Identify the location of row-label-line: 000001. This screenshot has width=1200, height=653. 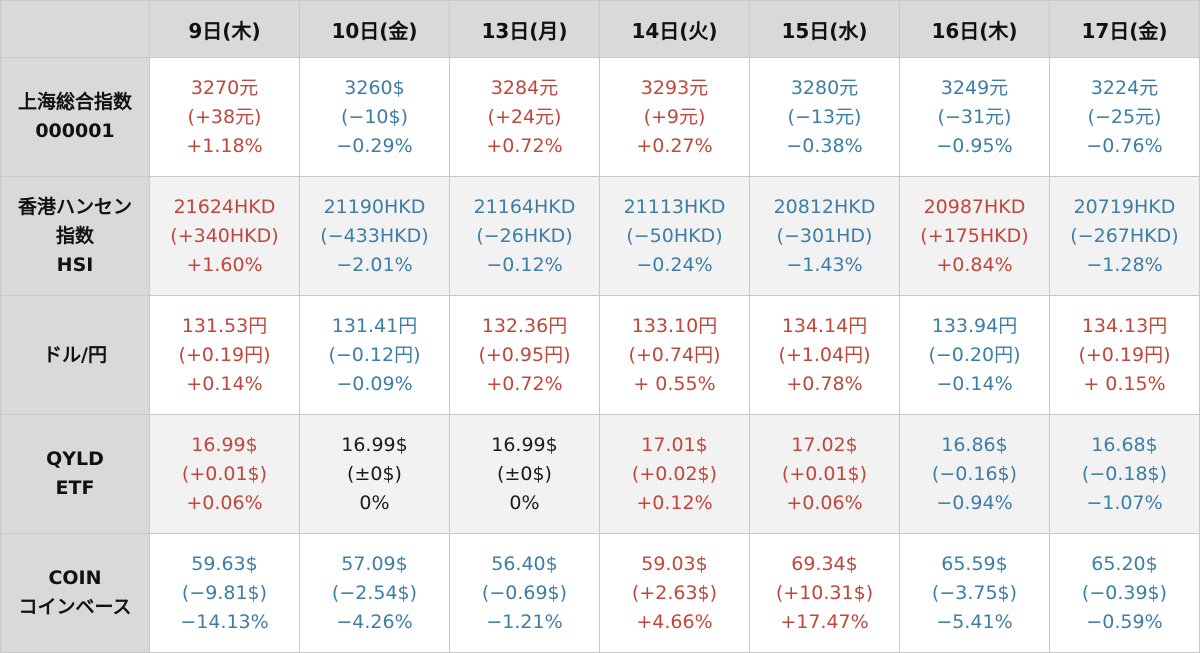
(75, 131).